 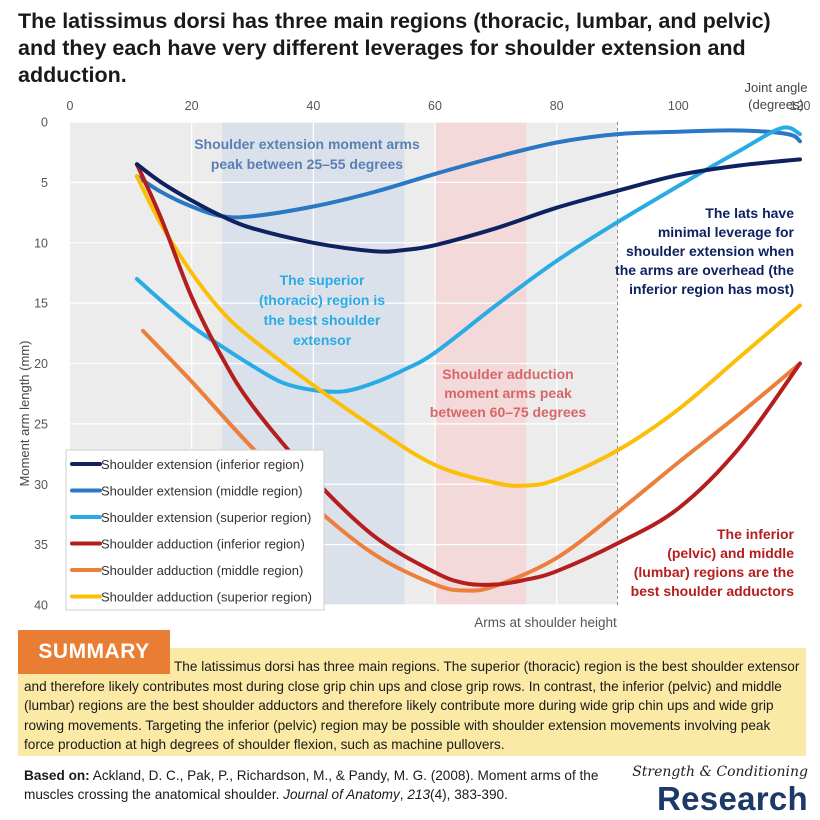 I want to click on y-tick-label: 10, so click(x=41, y=243).